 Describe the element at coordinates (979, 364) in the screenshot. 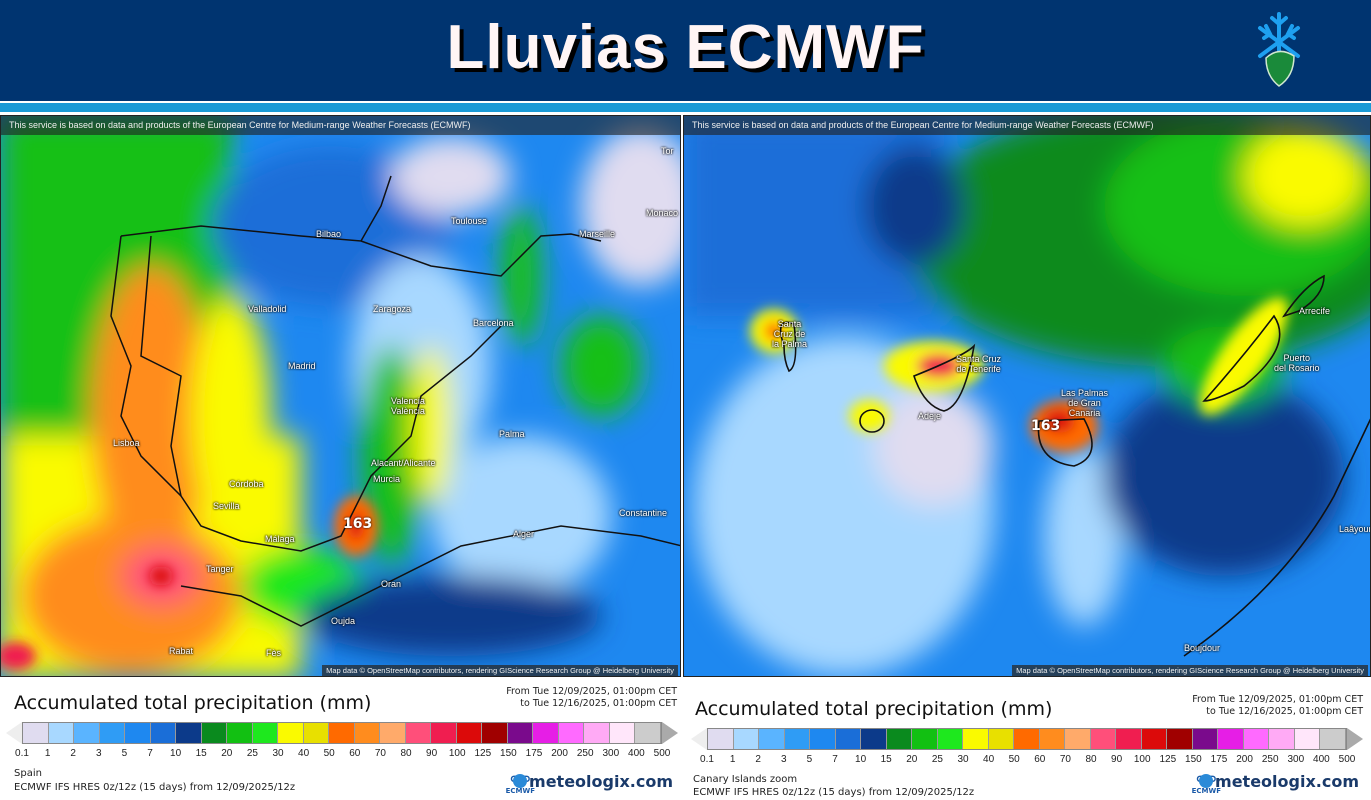

I see `city-label: Santa Cruz de Tenerife` at that location.